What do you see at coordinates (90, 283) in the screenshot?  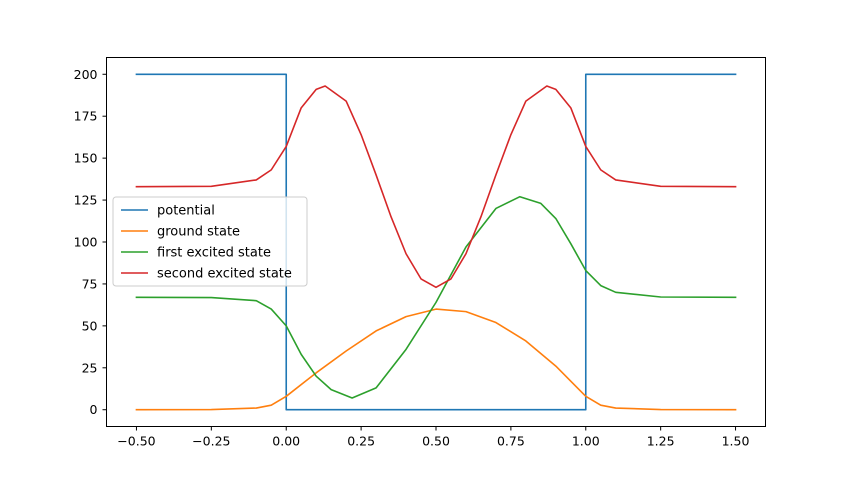 I see `y-tick-label: 75` at bounding box center [90, 283].